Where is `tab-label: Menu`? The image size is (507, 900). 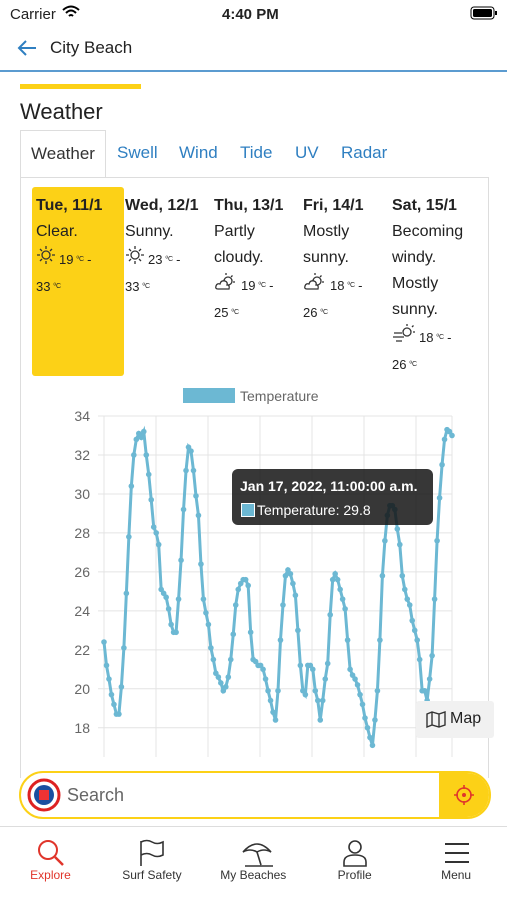 tab-label: Menu is located at coordinates (456, 875).